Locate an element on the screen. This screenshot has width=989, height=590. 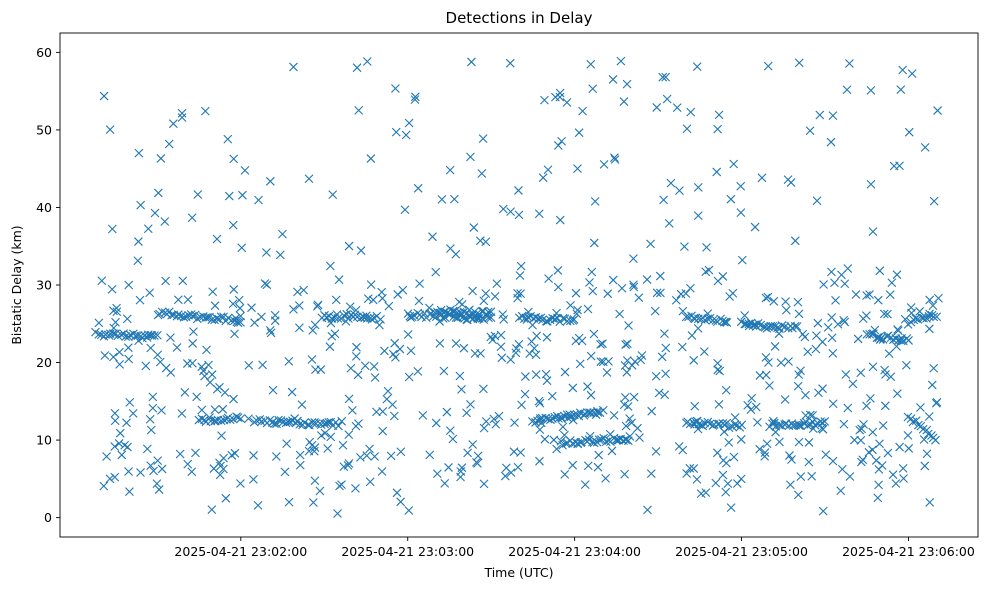
y-axis-label: Bistatic Delay (km) is located at coordinates (16, 284).